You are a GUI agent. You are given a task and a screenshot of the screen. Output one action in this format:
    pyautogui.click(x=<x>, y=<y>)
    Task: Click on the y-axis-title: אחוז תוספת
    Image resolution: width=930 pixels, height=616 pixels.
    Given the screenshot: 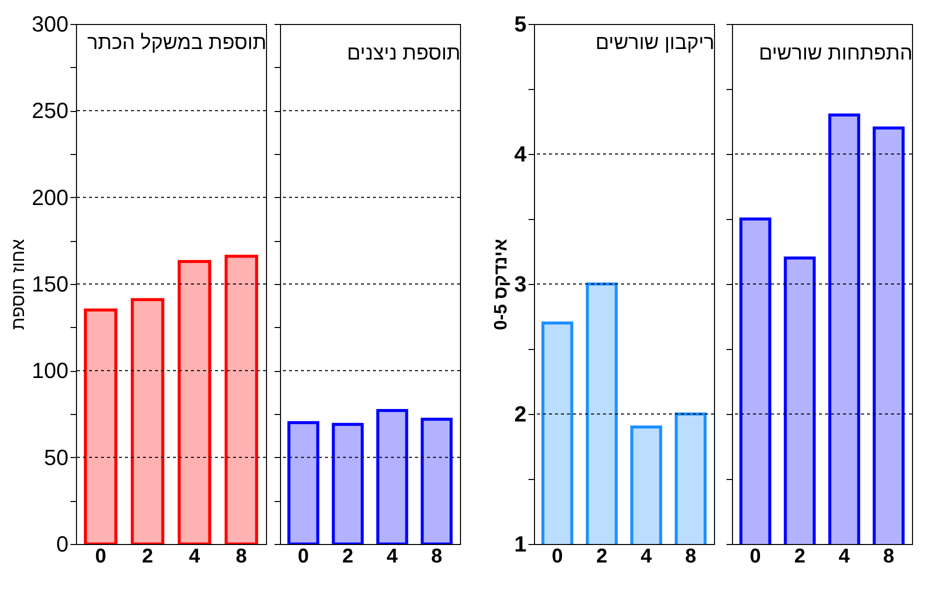 What is the action you would take?
    pyautogui.click(x=18, y=284)
    